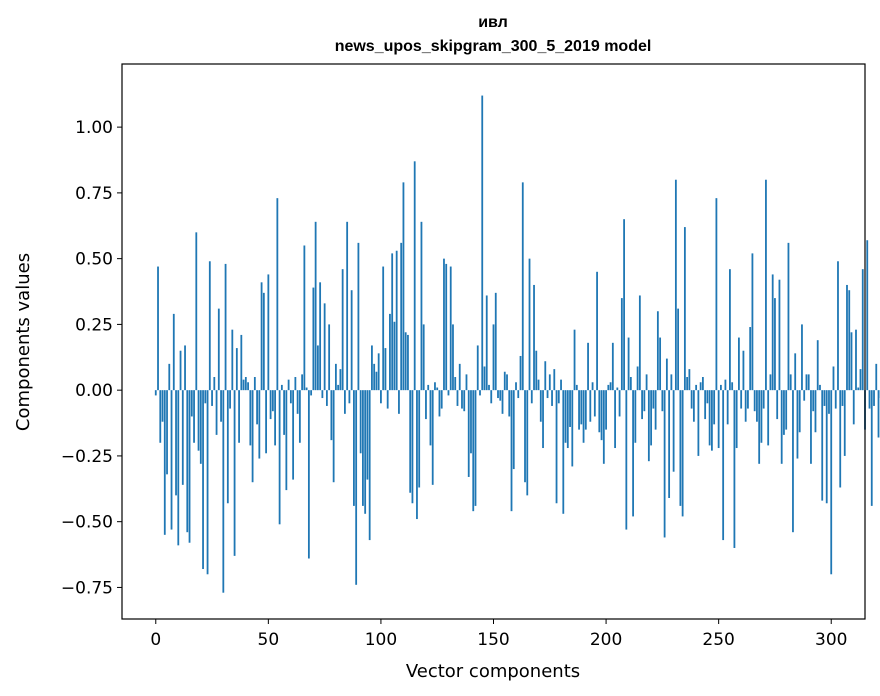  What do you see at coordinates (493, 22) in the screenshot?
I see `chart-title: ивл` at bounding box center [493, 22].